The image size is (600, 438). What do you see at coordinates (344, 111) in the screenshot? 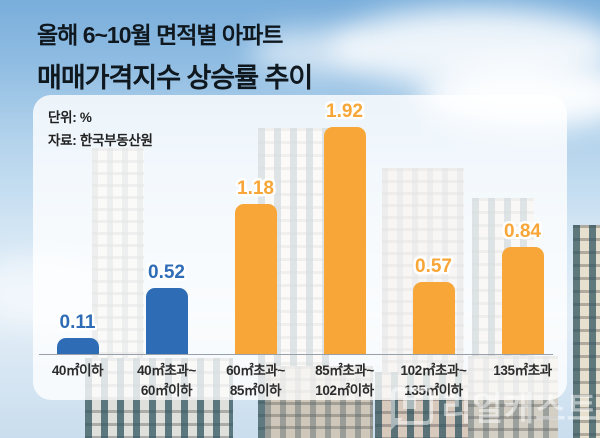
I see `bar-value-label: 1.92` at bounding box center [344, 111].